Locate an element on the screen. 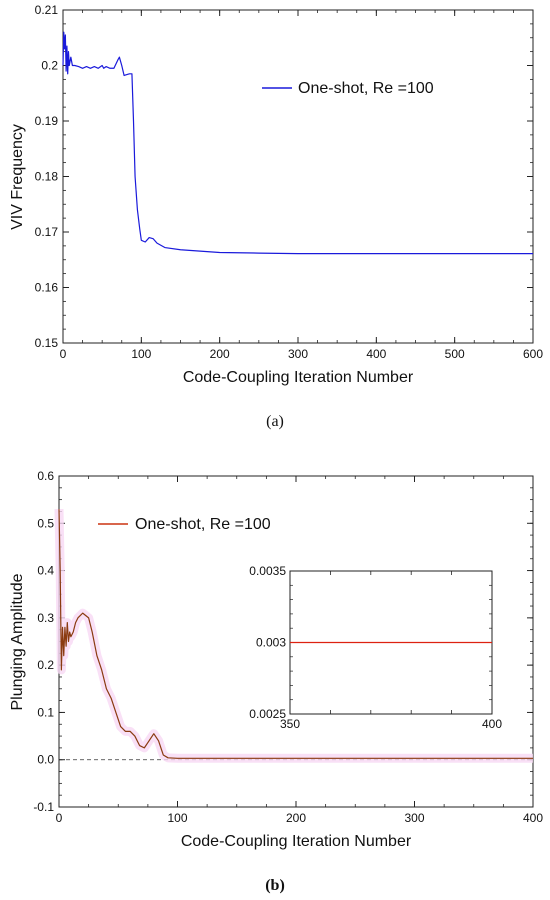 The height and width of the screenshot is (900, 550). panel-b-caption: (b) is located at coordinates (275, 885).